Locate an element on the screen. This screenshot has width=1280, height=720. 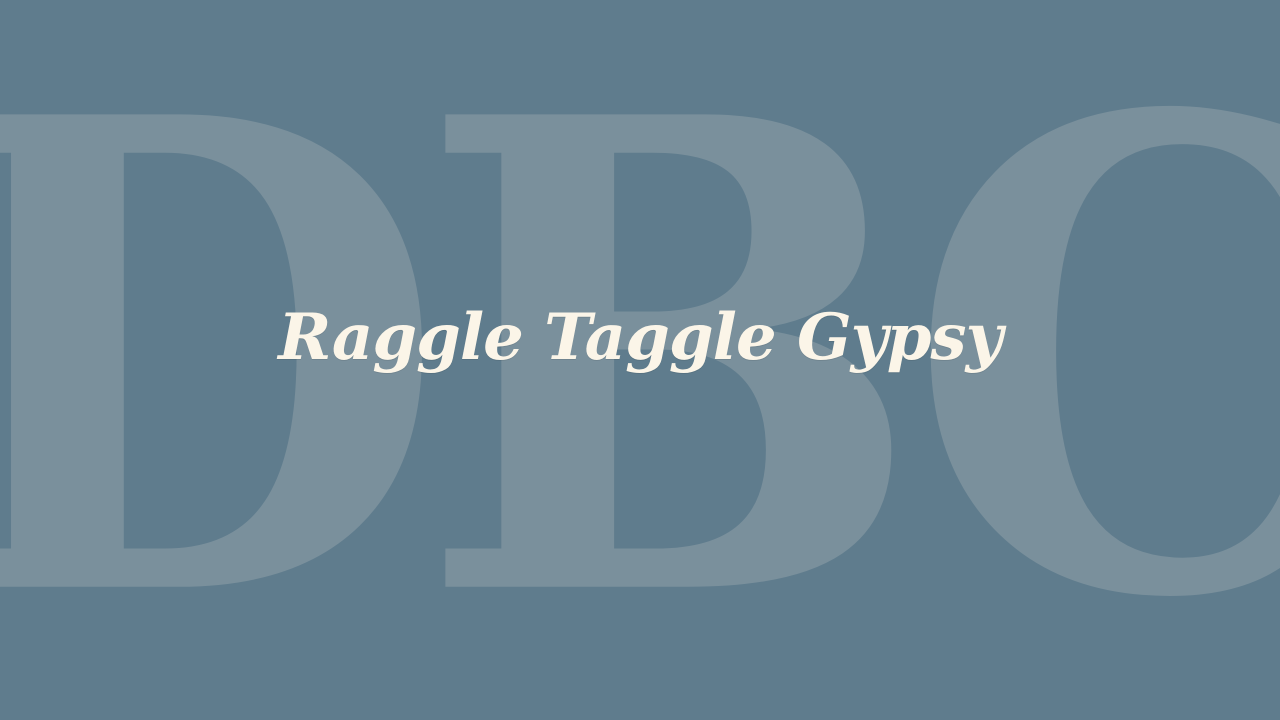
song-title: Raggle Taggle Gypsy is located at coordinates (640, 337).